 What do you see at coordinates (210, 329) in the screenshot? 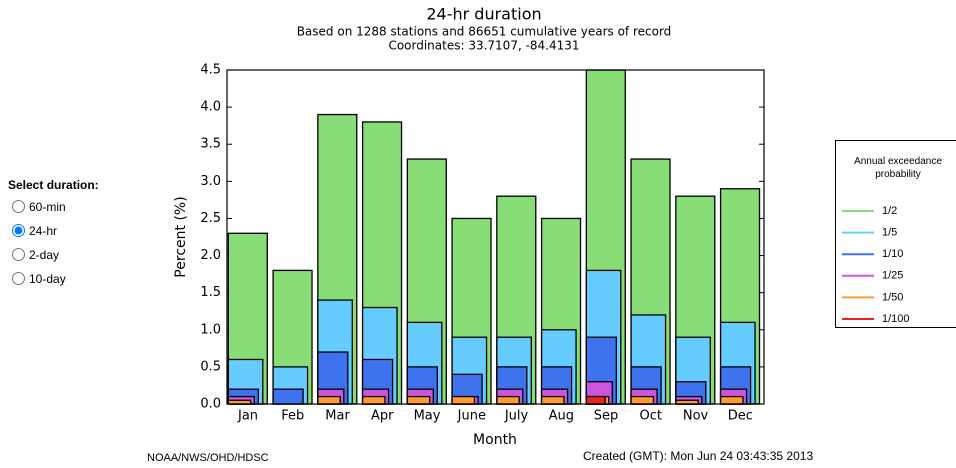
I see `y-tick-label: 1.0` at bounding box center [210, 329].